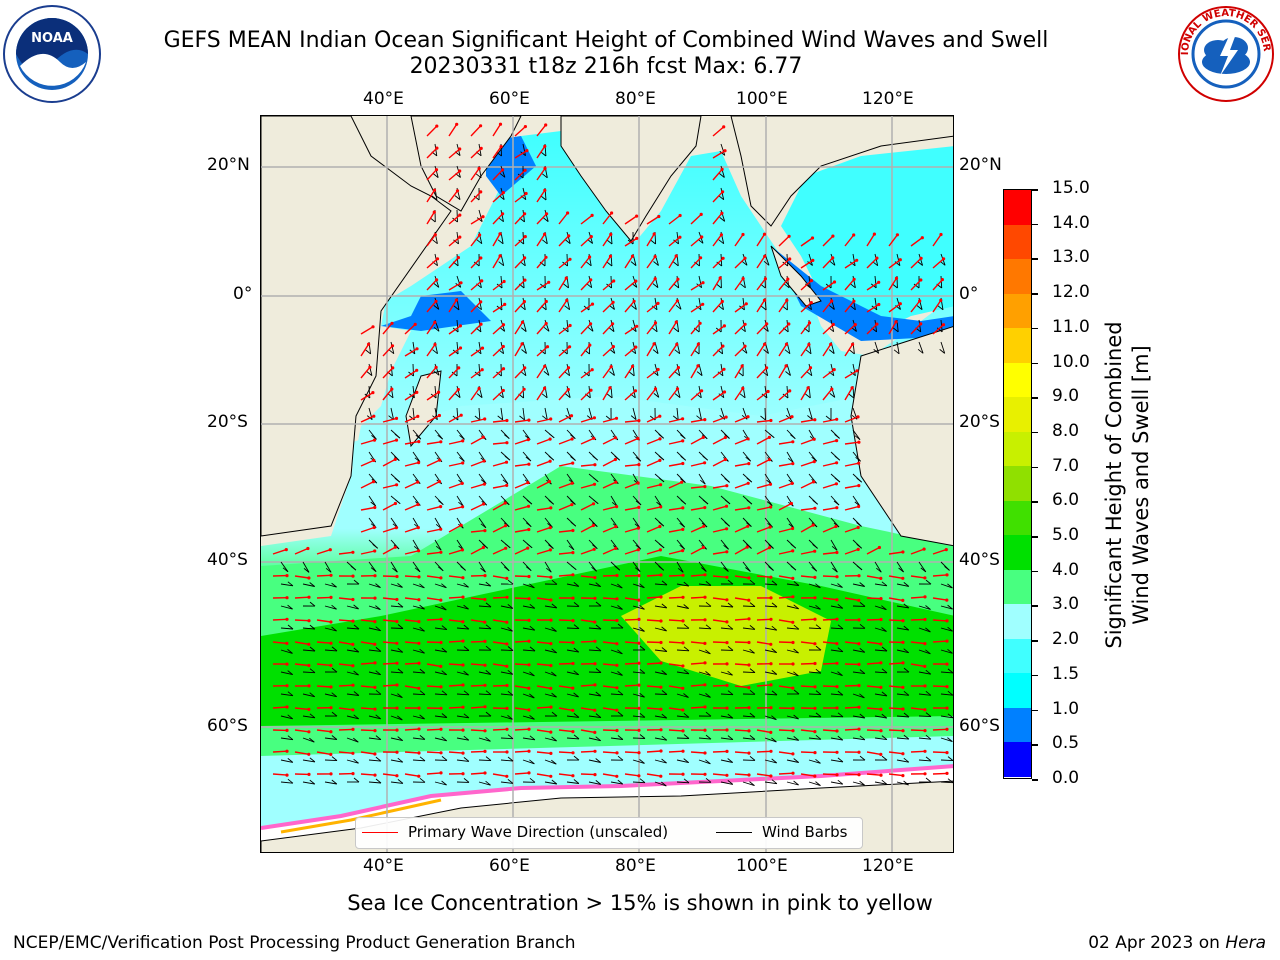  Describe the element at coordinates (356, 326) in the screenshot. I see `africa-landmass` at that location.